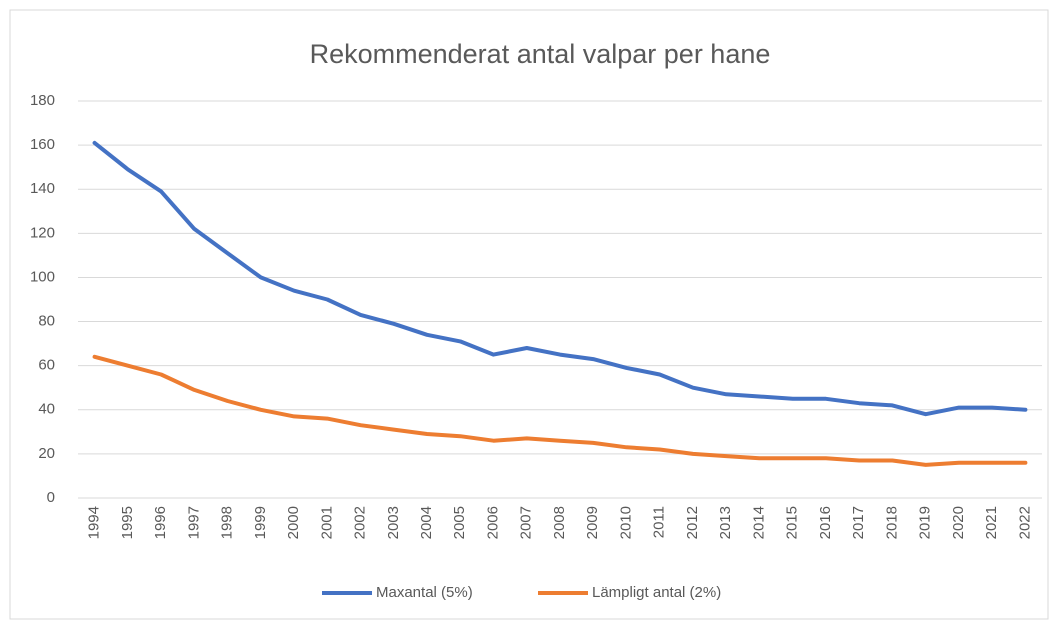 This screenshot has width=1056, height=623. Describe the element at coordinates (659, 522) in the screenshot. I see `x-tick-label: 2011` at that location.